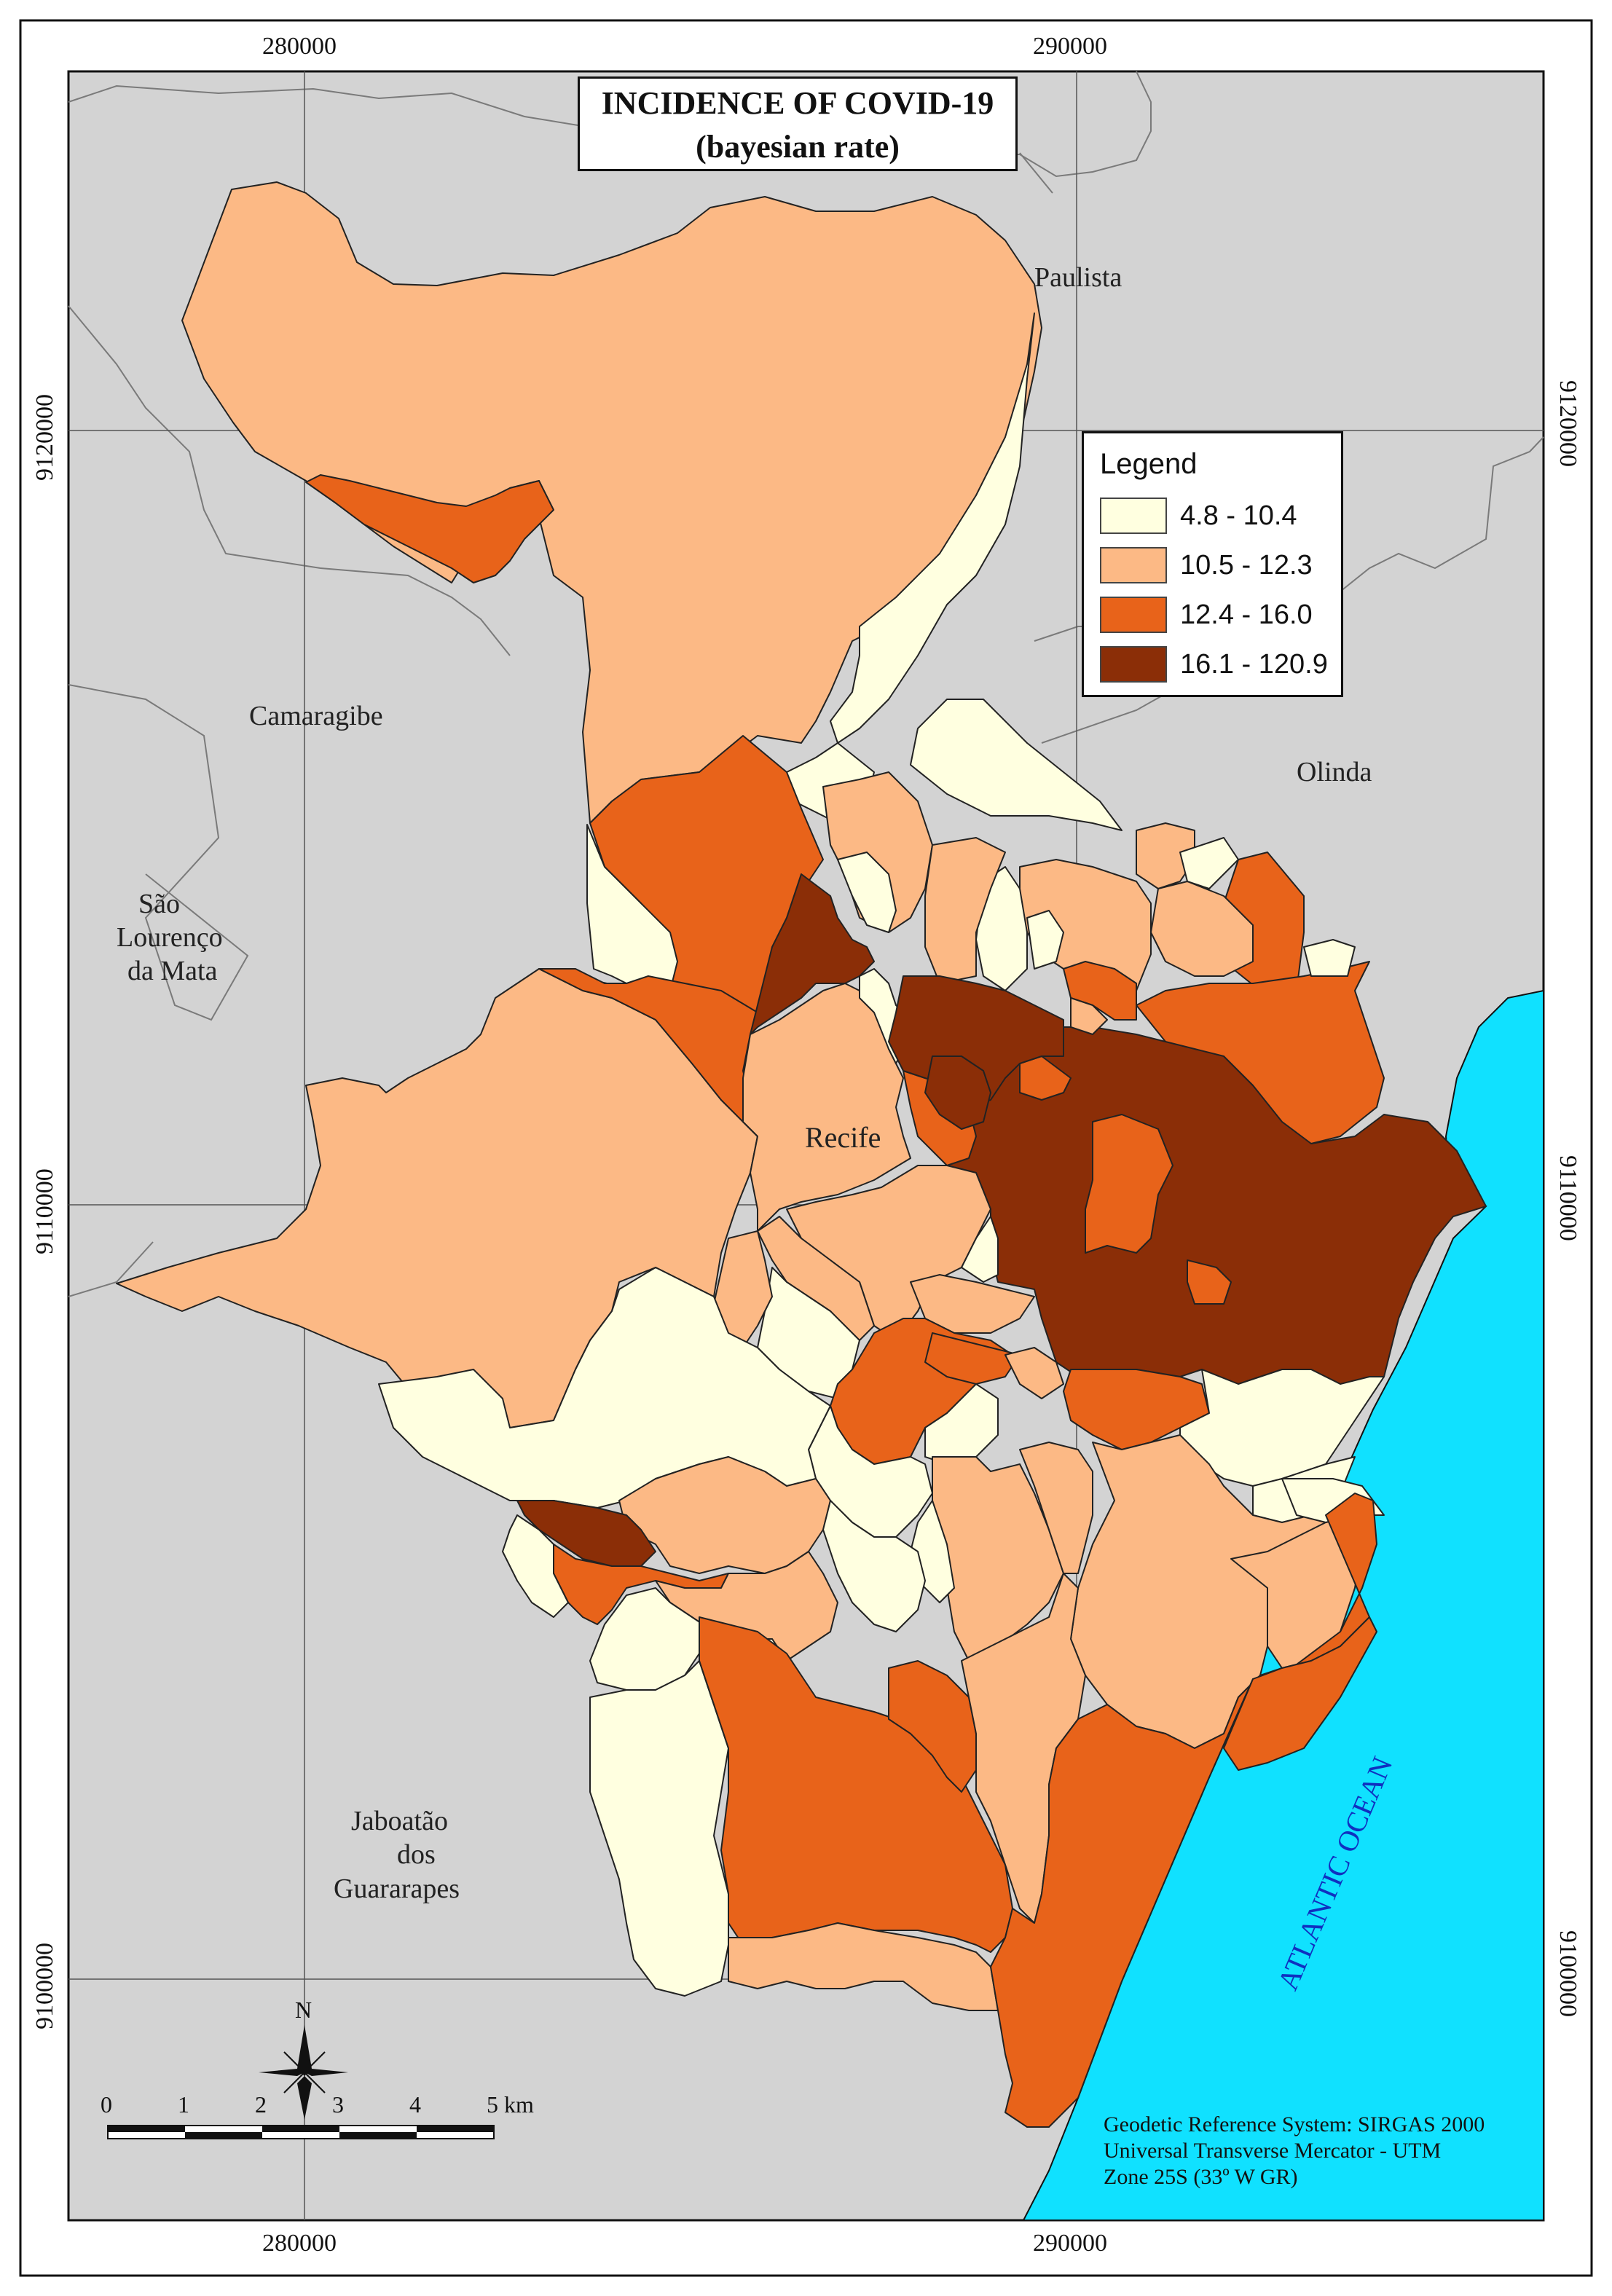 This screenshot has width=1612, height=2296. What do you see at coordinates (1183, 1811) in the screenshot?
I see `region-se-coastal-orange` at bounding box center [1183, 1811].